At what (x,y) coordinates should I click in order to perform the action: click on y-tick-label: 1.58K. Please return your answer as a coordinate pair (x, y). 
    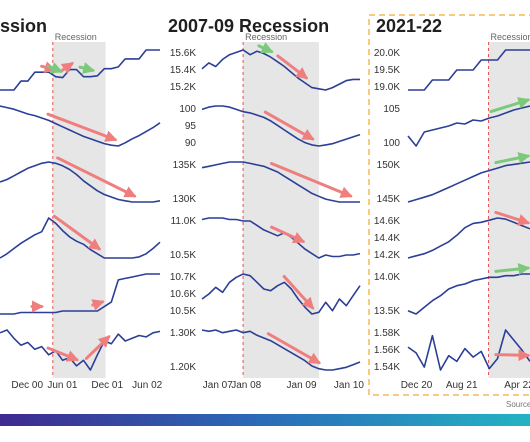
    Looking at the image, I should click on (387, 333).